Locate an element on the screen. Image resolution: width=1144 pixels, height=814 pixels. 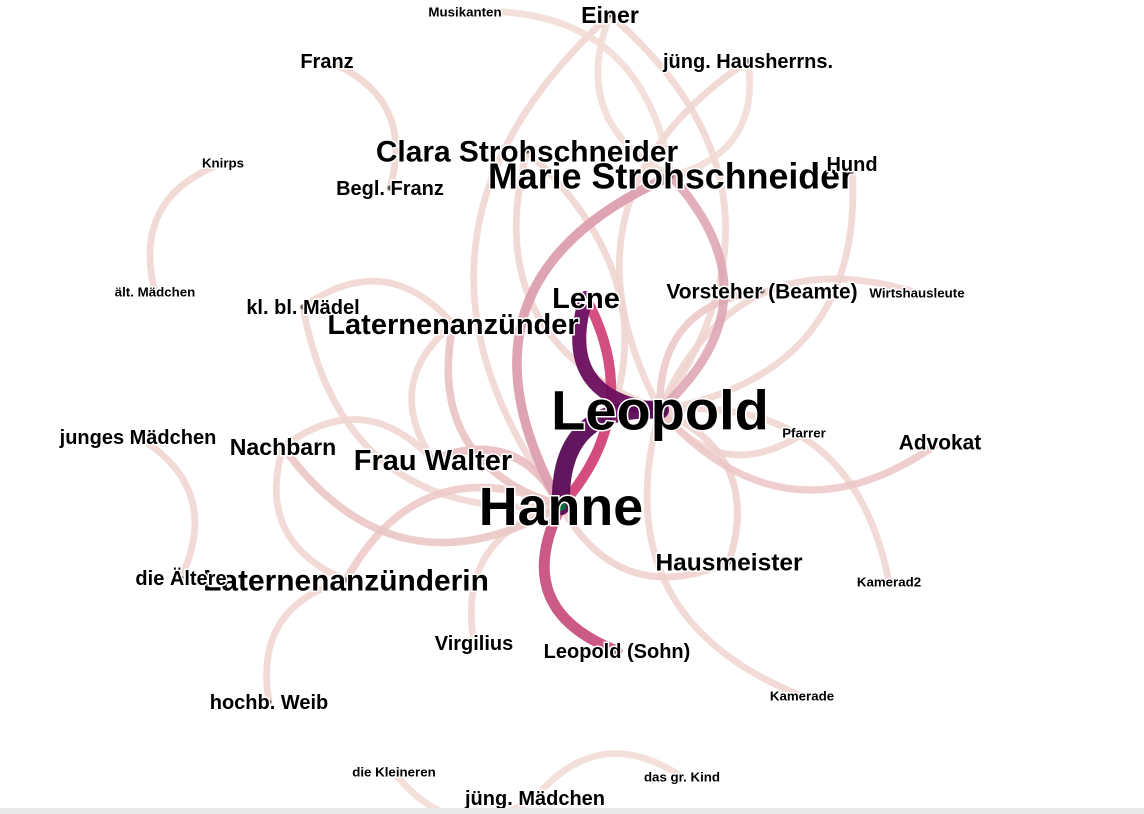
edge-knirps-altmaedchen is located at coordinates (186, 227).